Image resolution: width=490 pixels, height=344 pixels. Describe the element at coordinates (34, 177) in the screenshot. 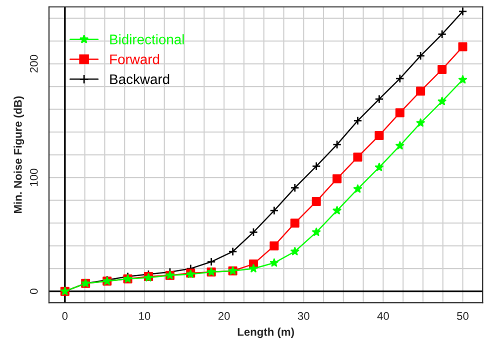

I see `y-tick-label: 100` at that location.